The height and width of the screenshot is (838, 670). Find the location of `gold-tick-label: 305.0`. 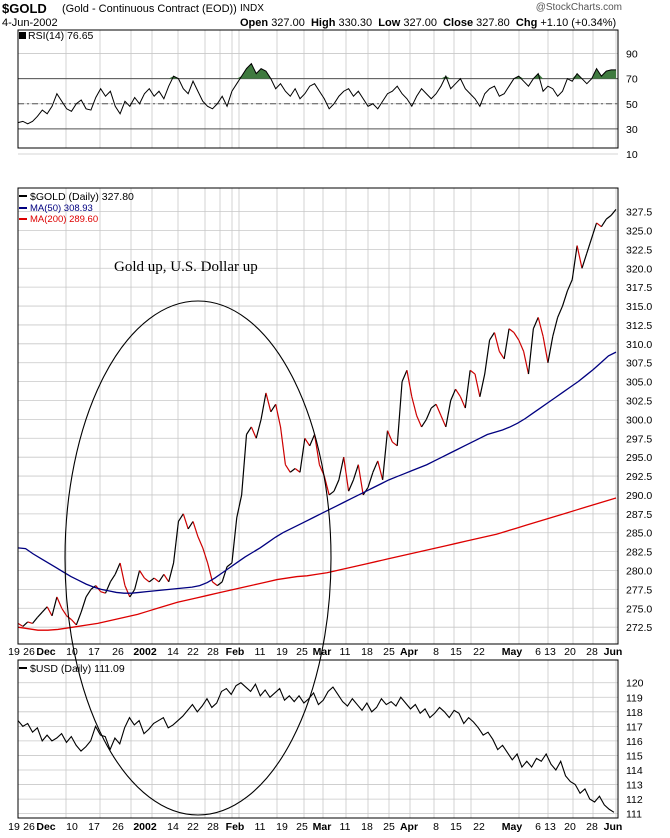

gold-tick-label: 305.0 is located at coordinates (639, 383).